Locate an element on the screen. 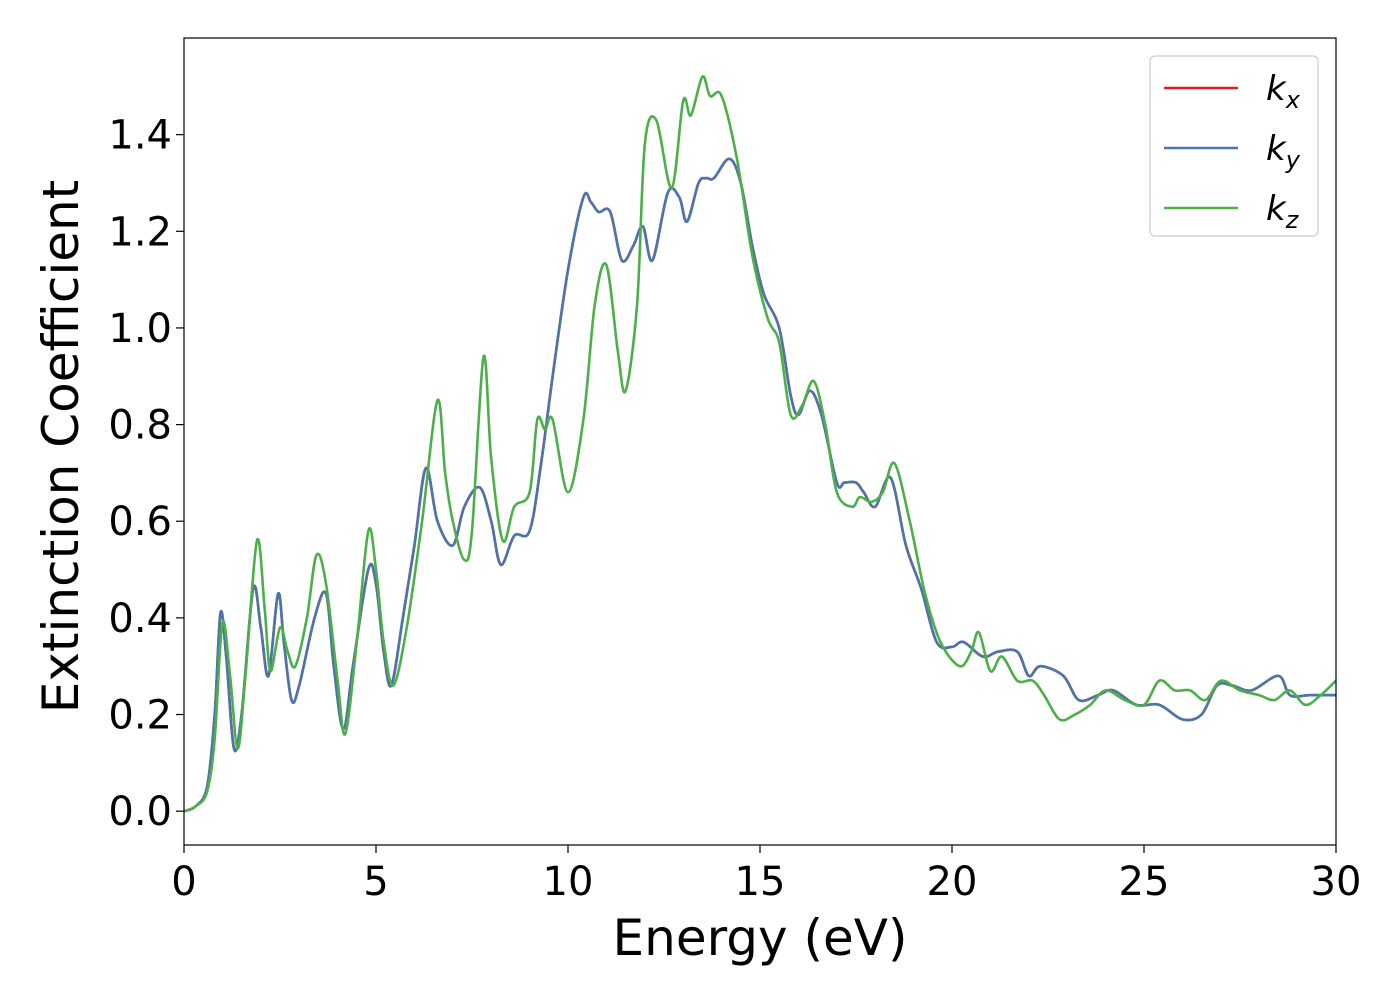  x-tick-label: 20 is located at coordinates (952, 882).